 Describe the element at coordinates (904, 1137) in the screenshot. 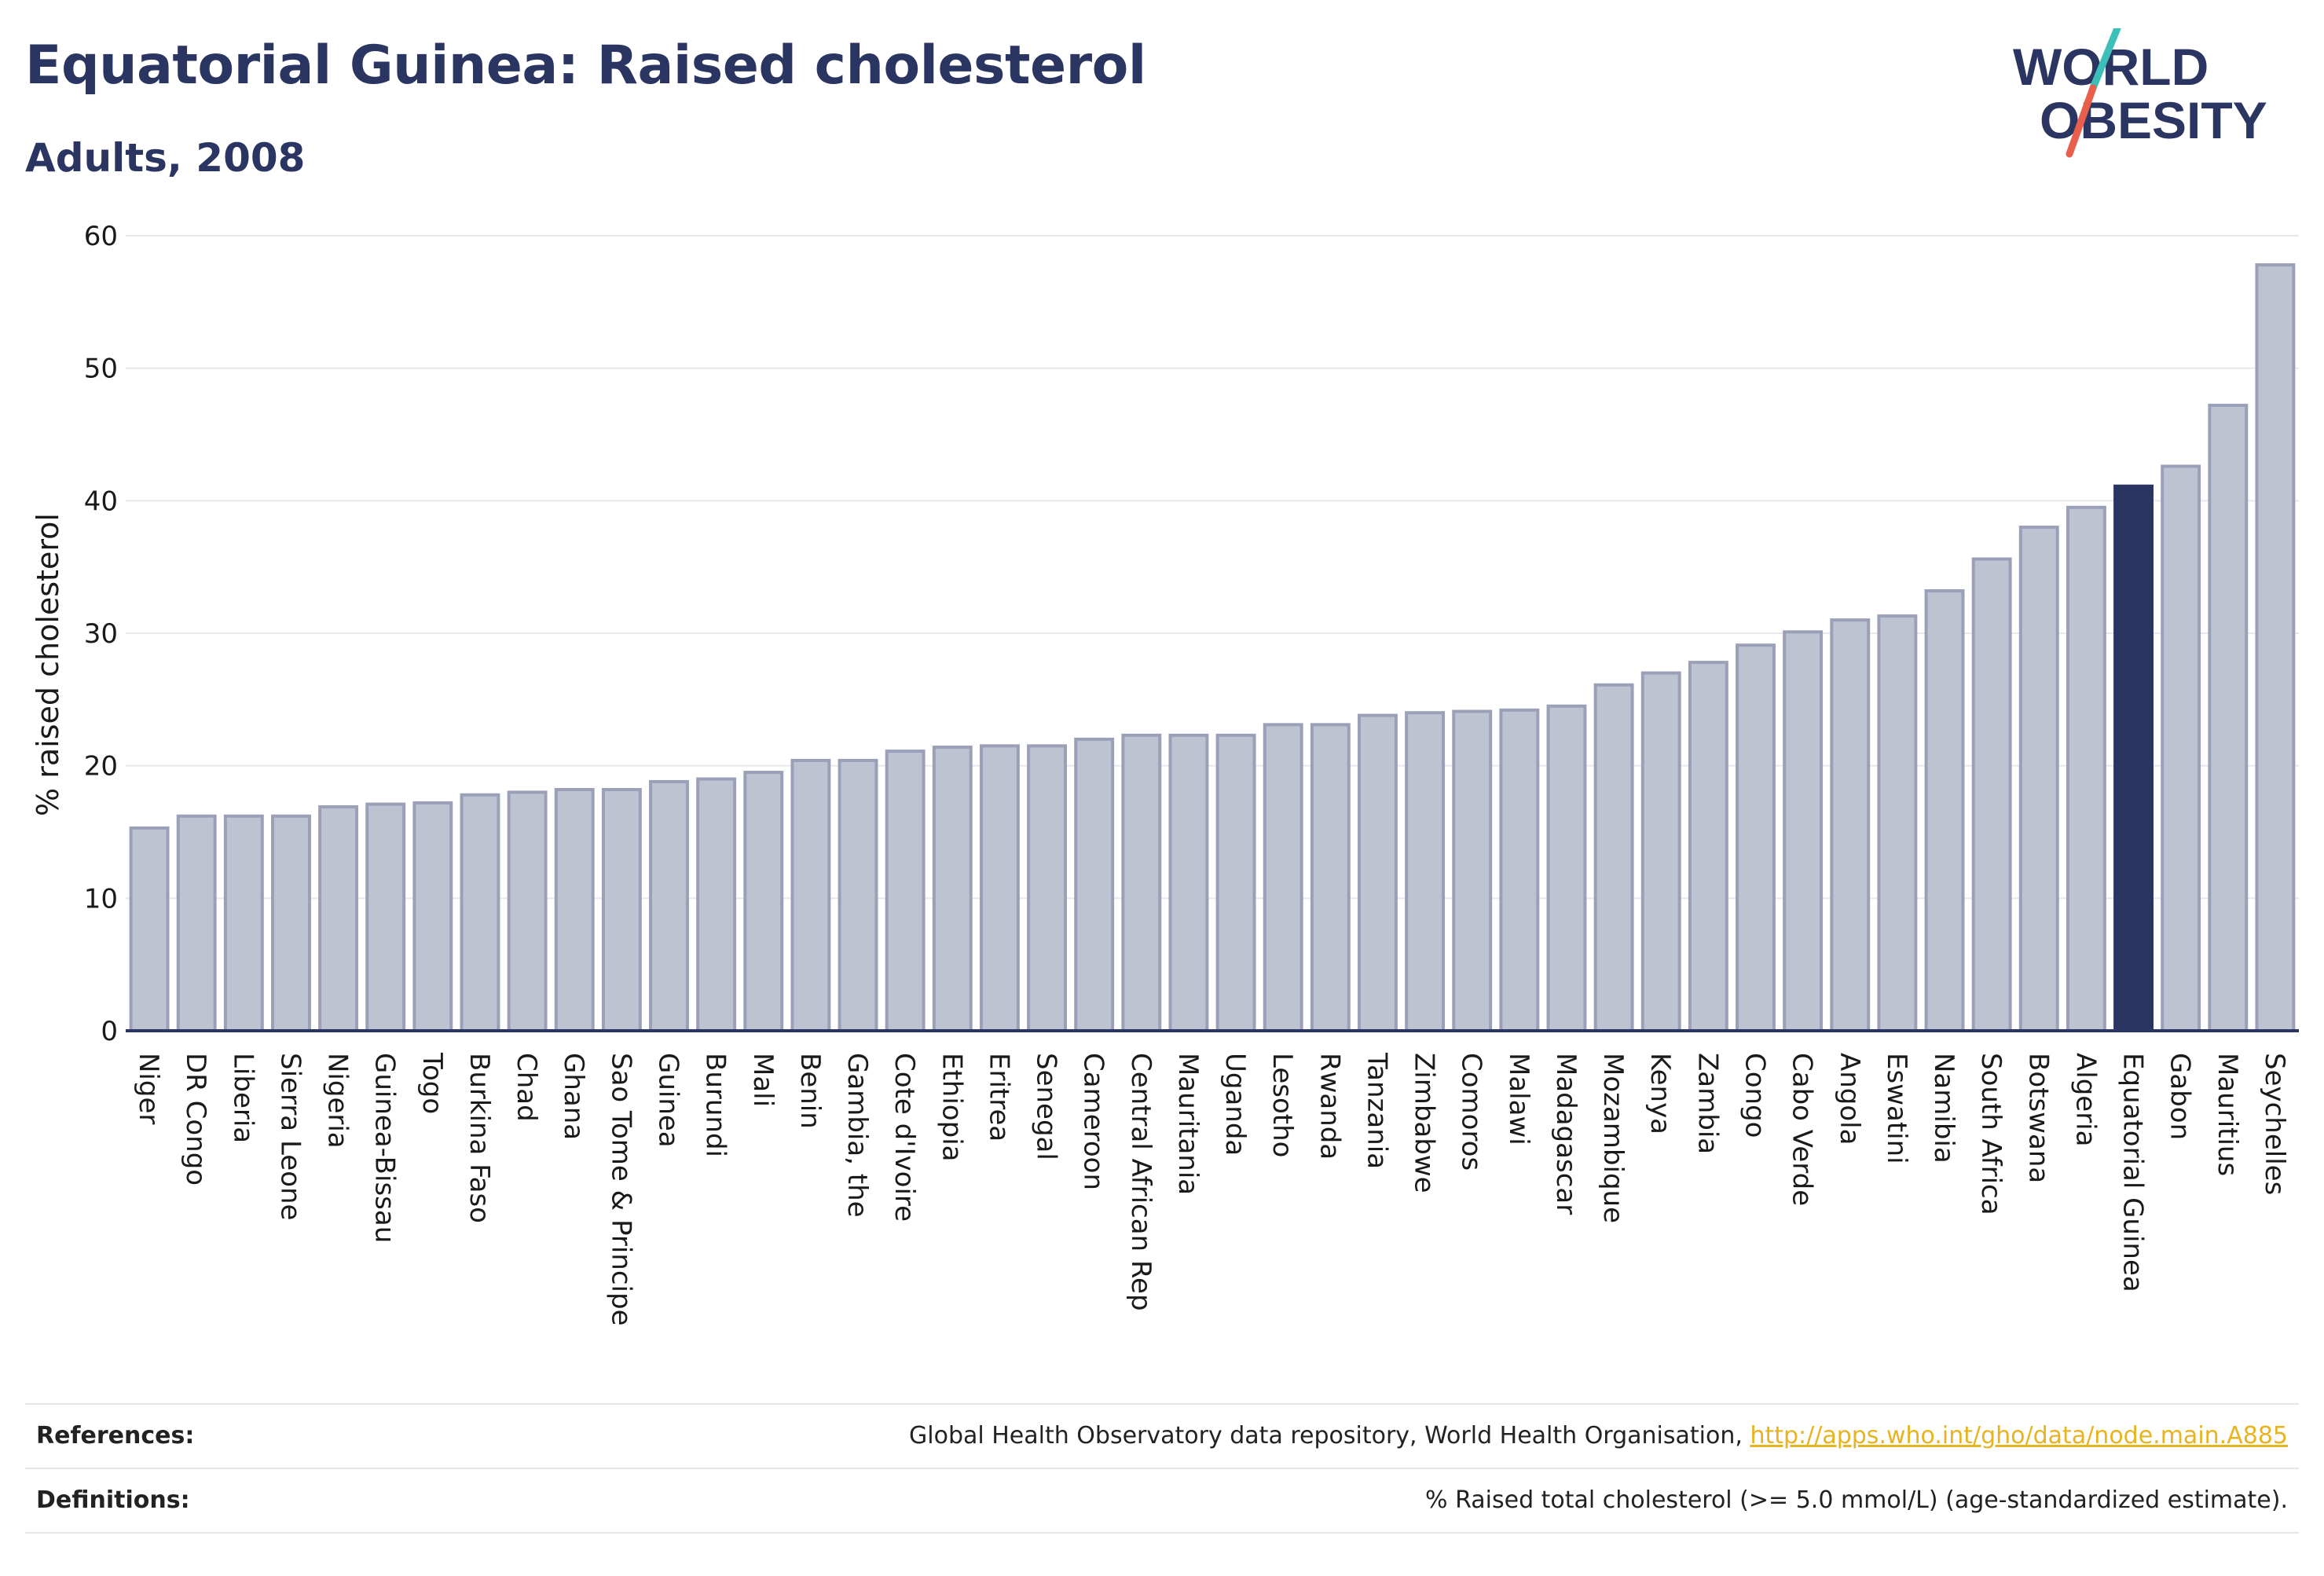

I see `x-tick-label: Cote d'Ivoire` at that location.